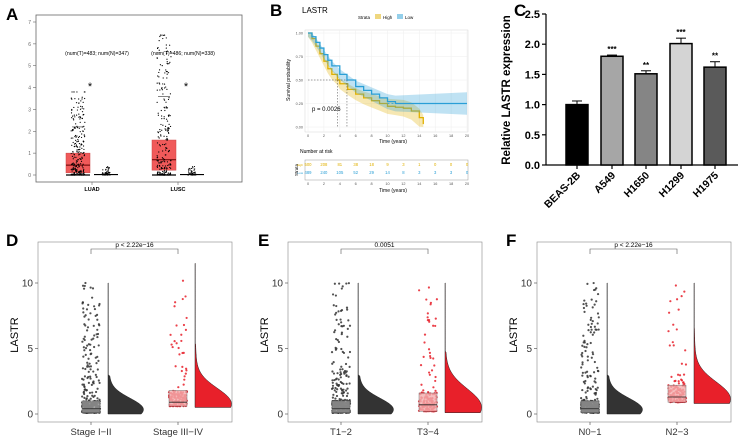 The width and height of the screenshot is (748, 438). I want to click on plot-frame, so click(139, 98).